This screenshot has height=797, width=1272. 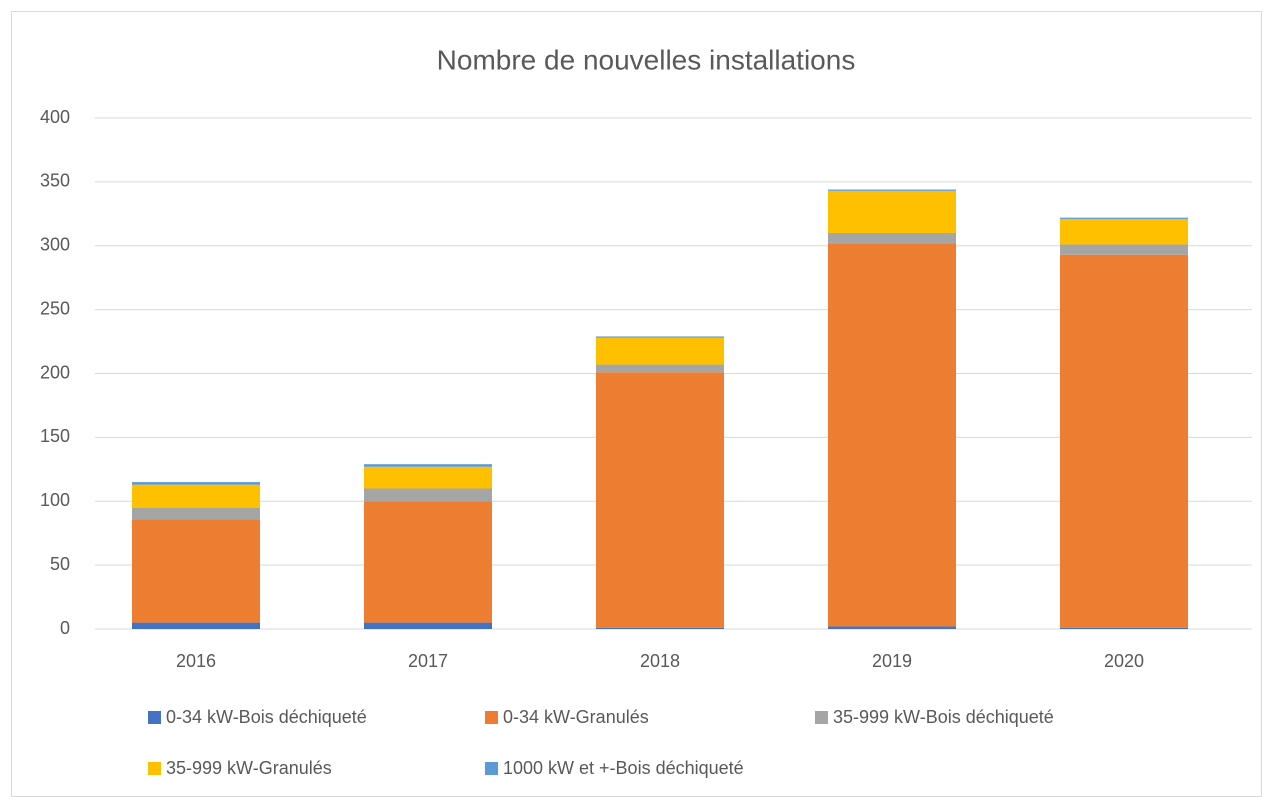 What do you see at coordinates (55, 500) in the screenshot?
I see `y-tick-label: 100` at bounding box center [55, 500].